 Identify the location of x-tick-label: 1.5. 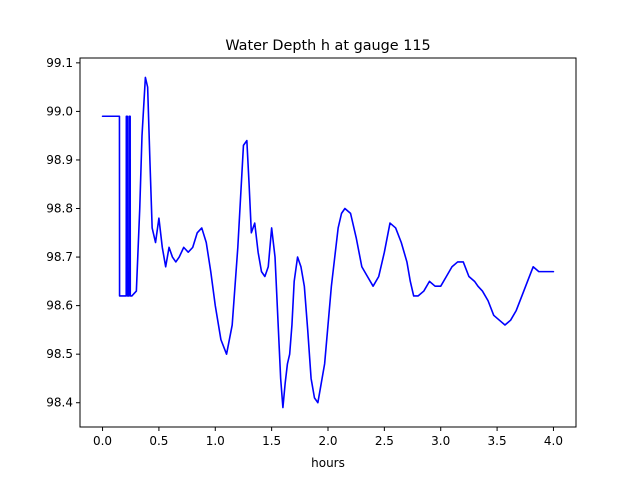
(271, 441).